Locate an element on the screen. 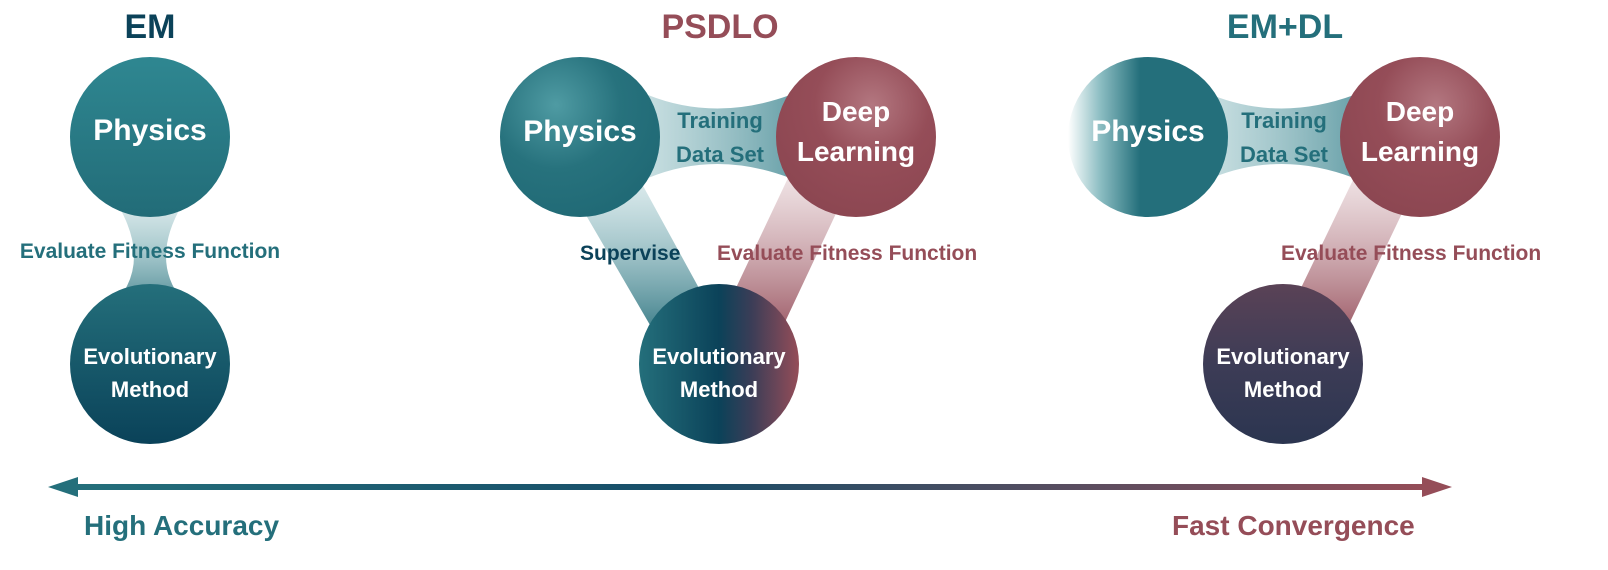 The image size is (1608, 570). em-panel is located at coordinates (150, 250).